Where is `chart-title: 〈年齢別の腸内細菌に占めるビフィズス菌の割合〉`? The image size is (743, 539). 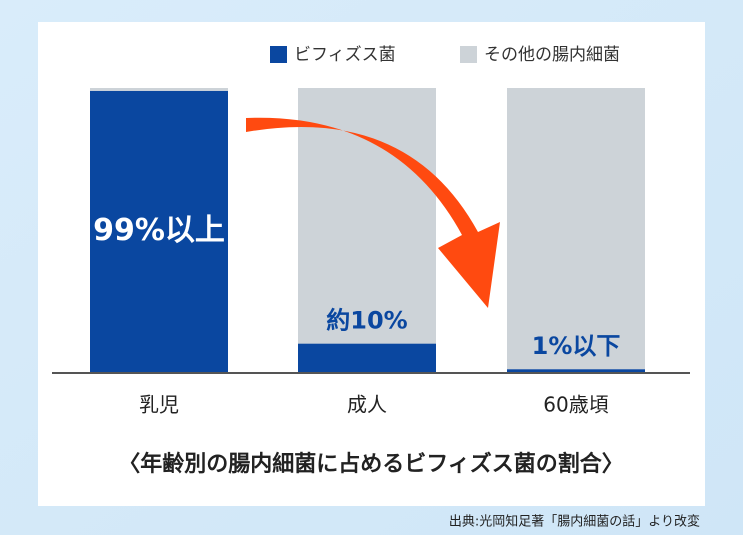
chart-title: 〈年齢別の腸内細菌に占めるビフィズス菌の割合〉 is located at coordinates (371, 464).